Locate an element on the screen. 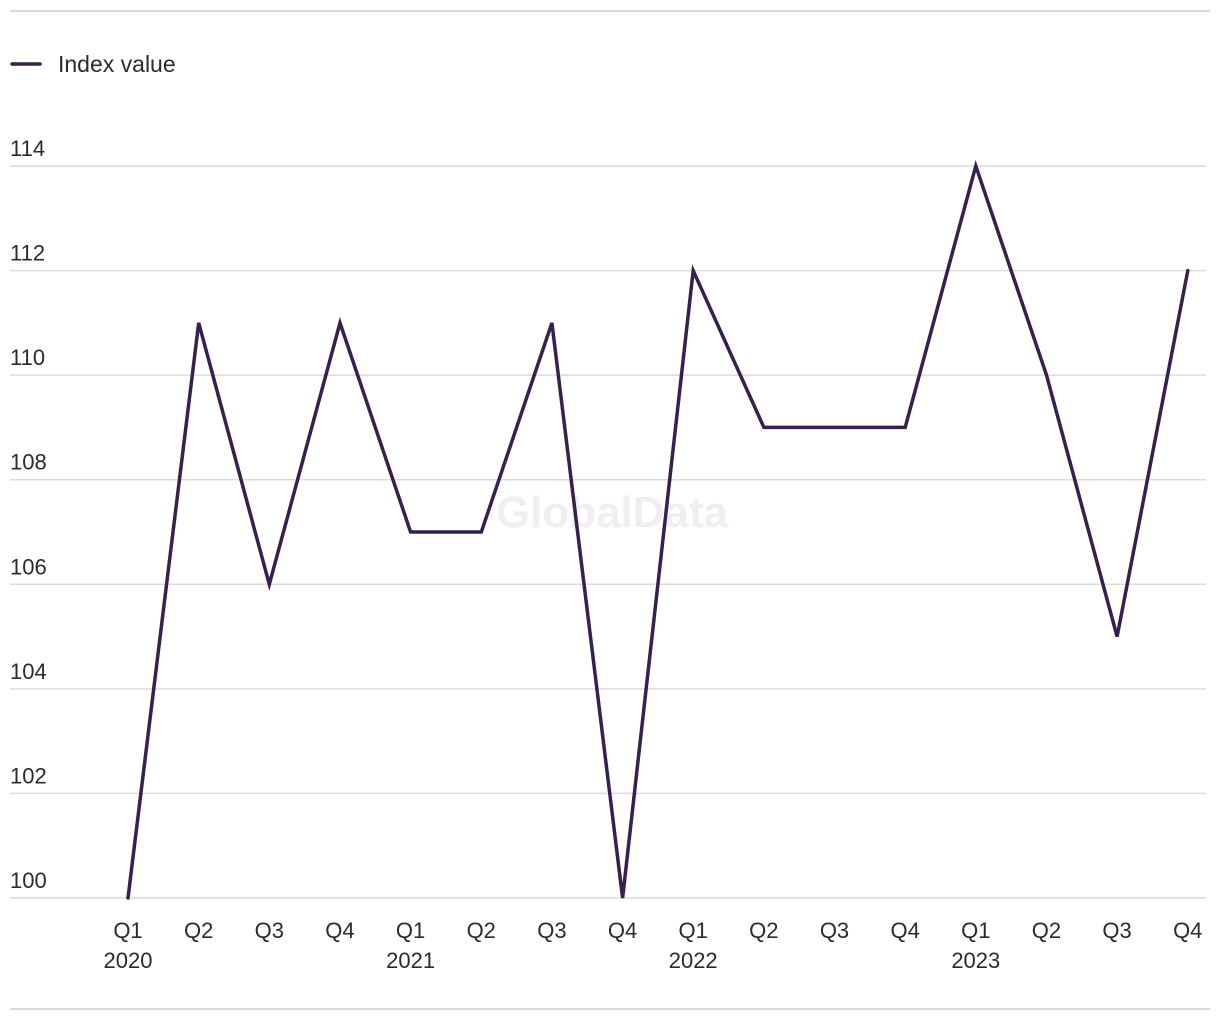  legend: Index value is located at coordinates (93, 64).